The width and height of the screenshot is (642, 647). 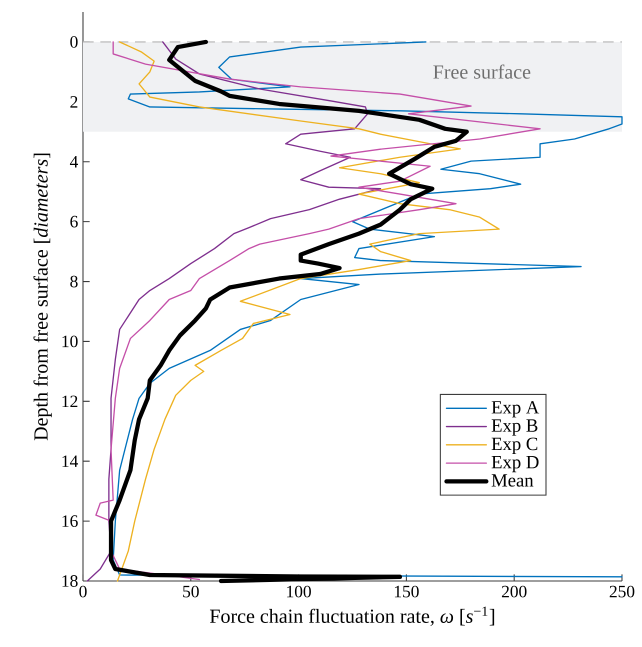 What do you see at coordinates (42, 297) in the screenshot?
I see `y-axis-title: Depth from free surface [diameters]` at bounding box center [42, 297].